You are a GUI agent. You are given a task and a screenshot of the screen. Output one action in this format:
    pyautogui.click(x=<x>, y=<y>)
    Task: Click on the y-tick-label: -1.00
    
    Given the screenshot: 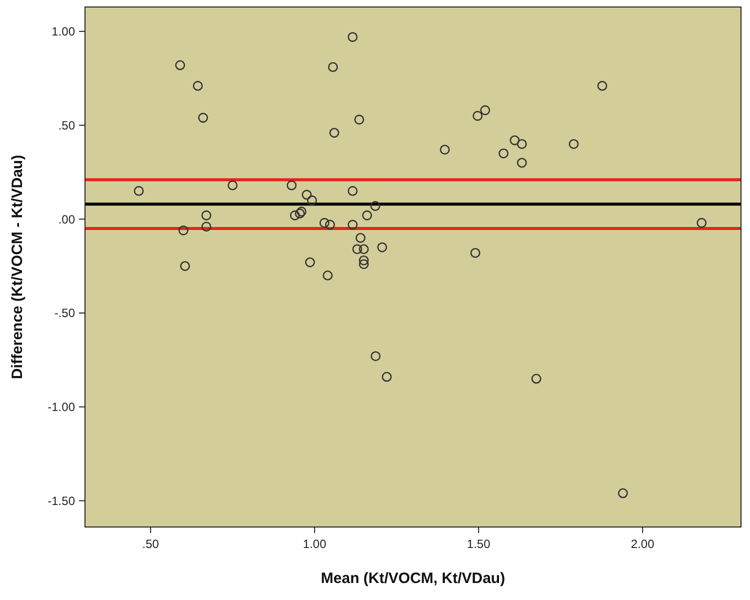 What is the action you would take?
    pyautogui.click(x=62, y=407)
    